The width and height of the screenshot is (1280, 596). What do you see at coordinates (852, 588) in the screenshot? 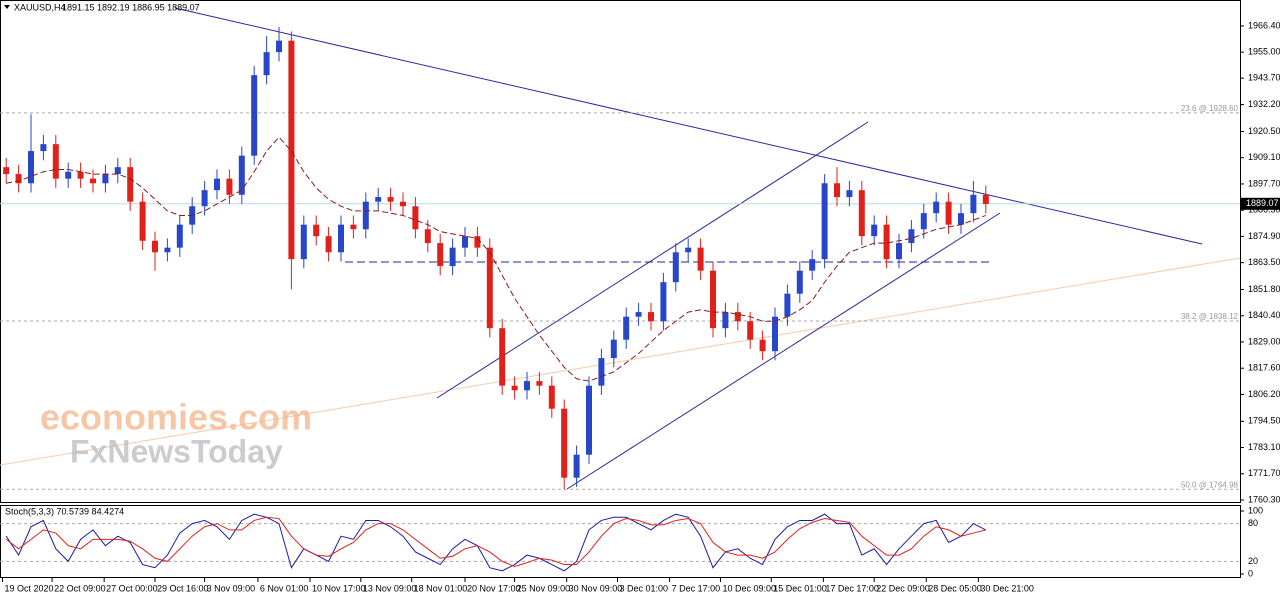
I see `x-tick-label: 17 Dec 17:00` at bounding box center [852, 588].